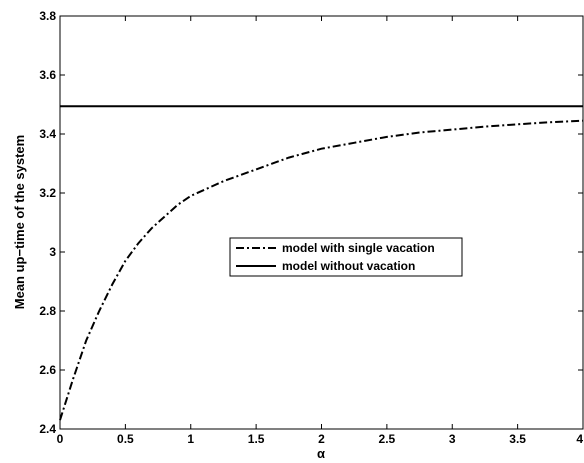  What do you see at coordinates (256, 439) in the screenshot?
I see `x-tick-label: 1.5` at bounding box center [256, 439].